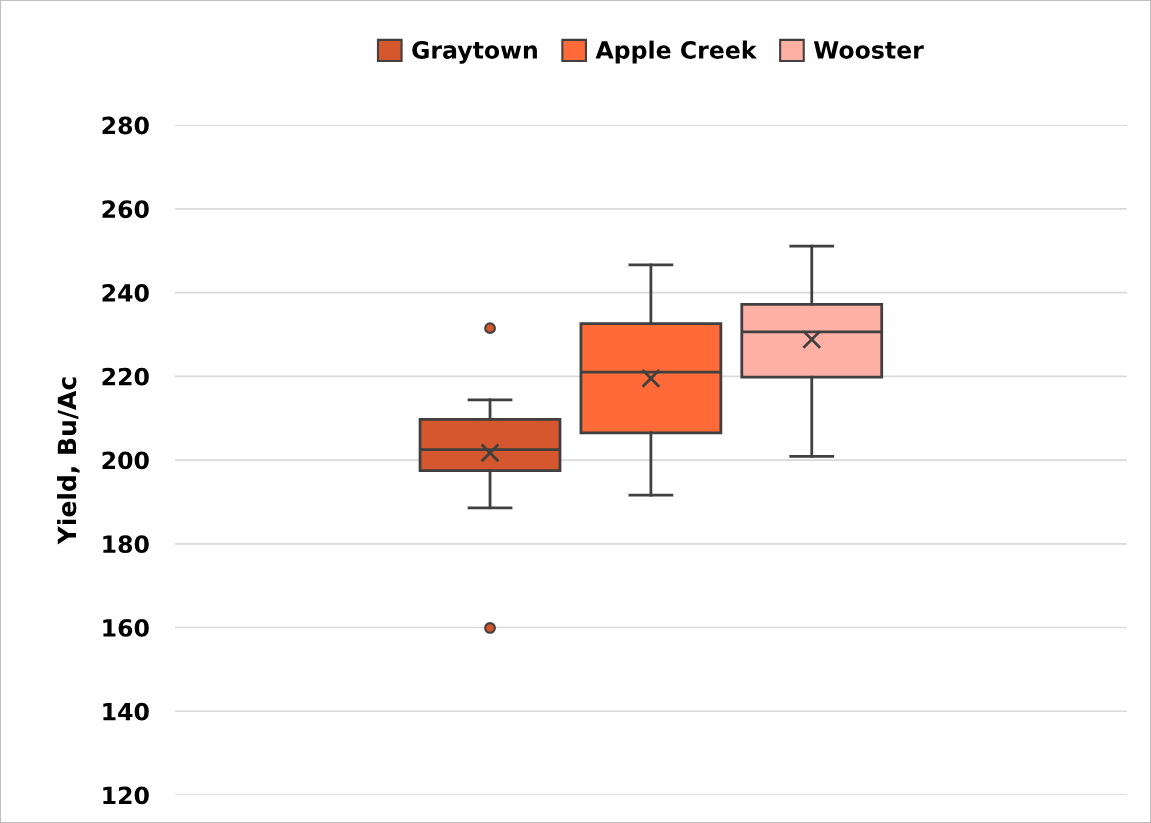  I want to click on legend-label: Wooster, so click(868, 50).